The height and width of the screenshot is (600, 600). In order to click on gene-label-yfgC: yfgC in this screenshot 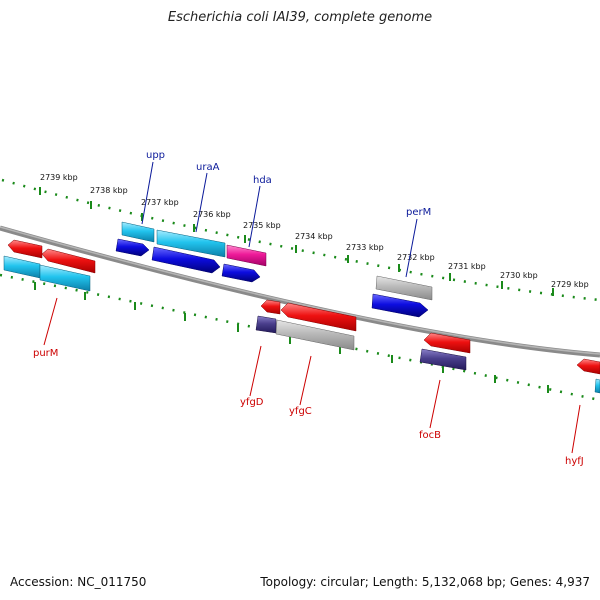, I will do `click(300, 411)`.